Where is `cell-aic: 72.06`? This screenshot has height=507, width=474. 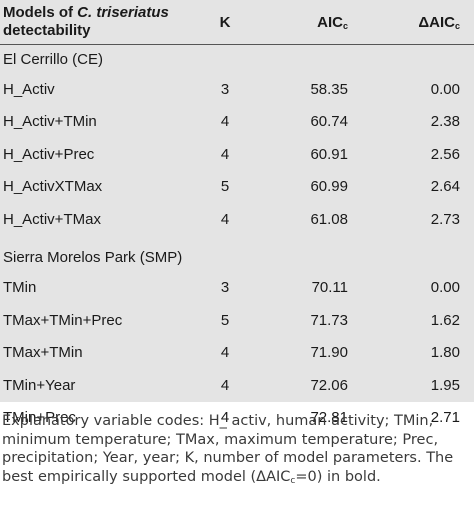
cell-aic: 72.06 is located at coordinates (329, 385).